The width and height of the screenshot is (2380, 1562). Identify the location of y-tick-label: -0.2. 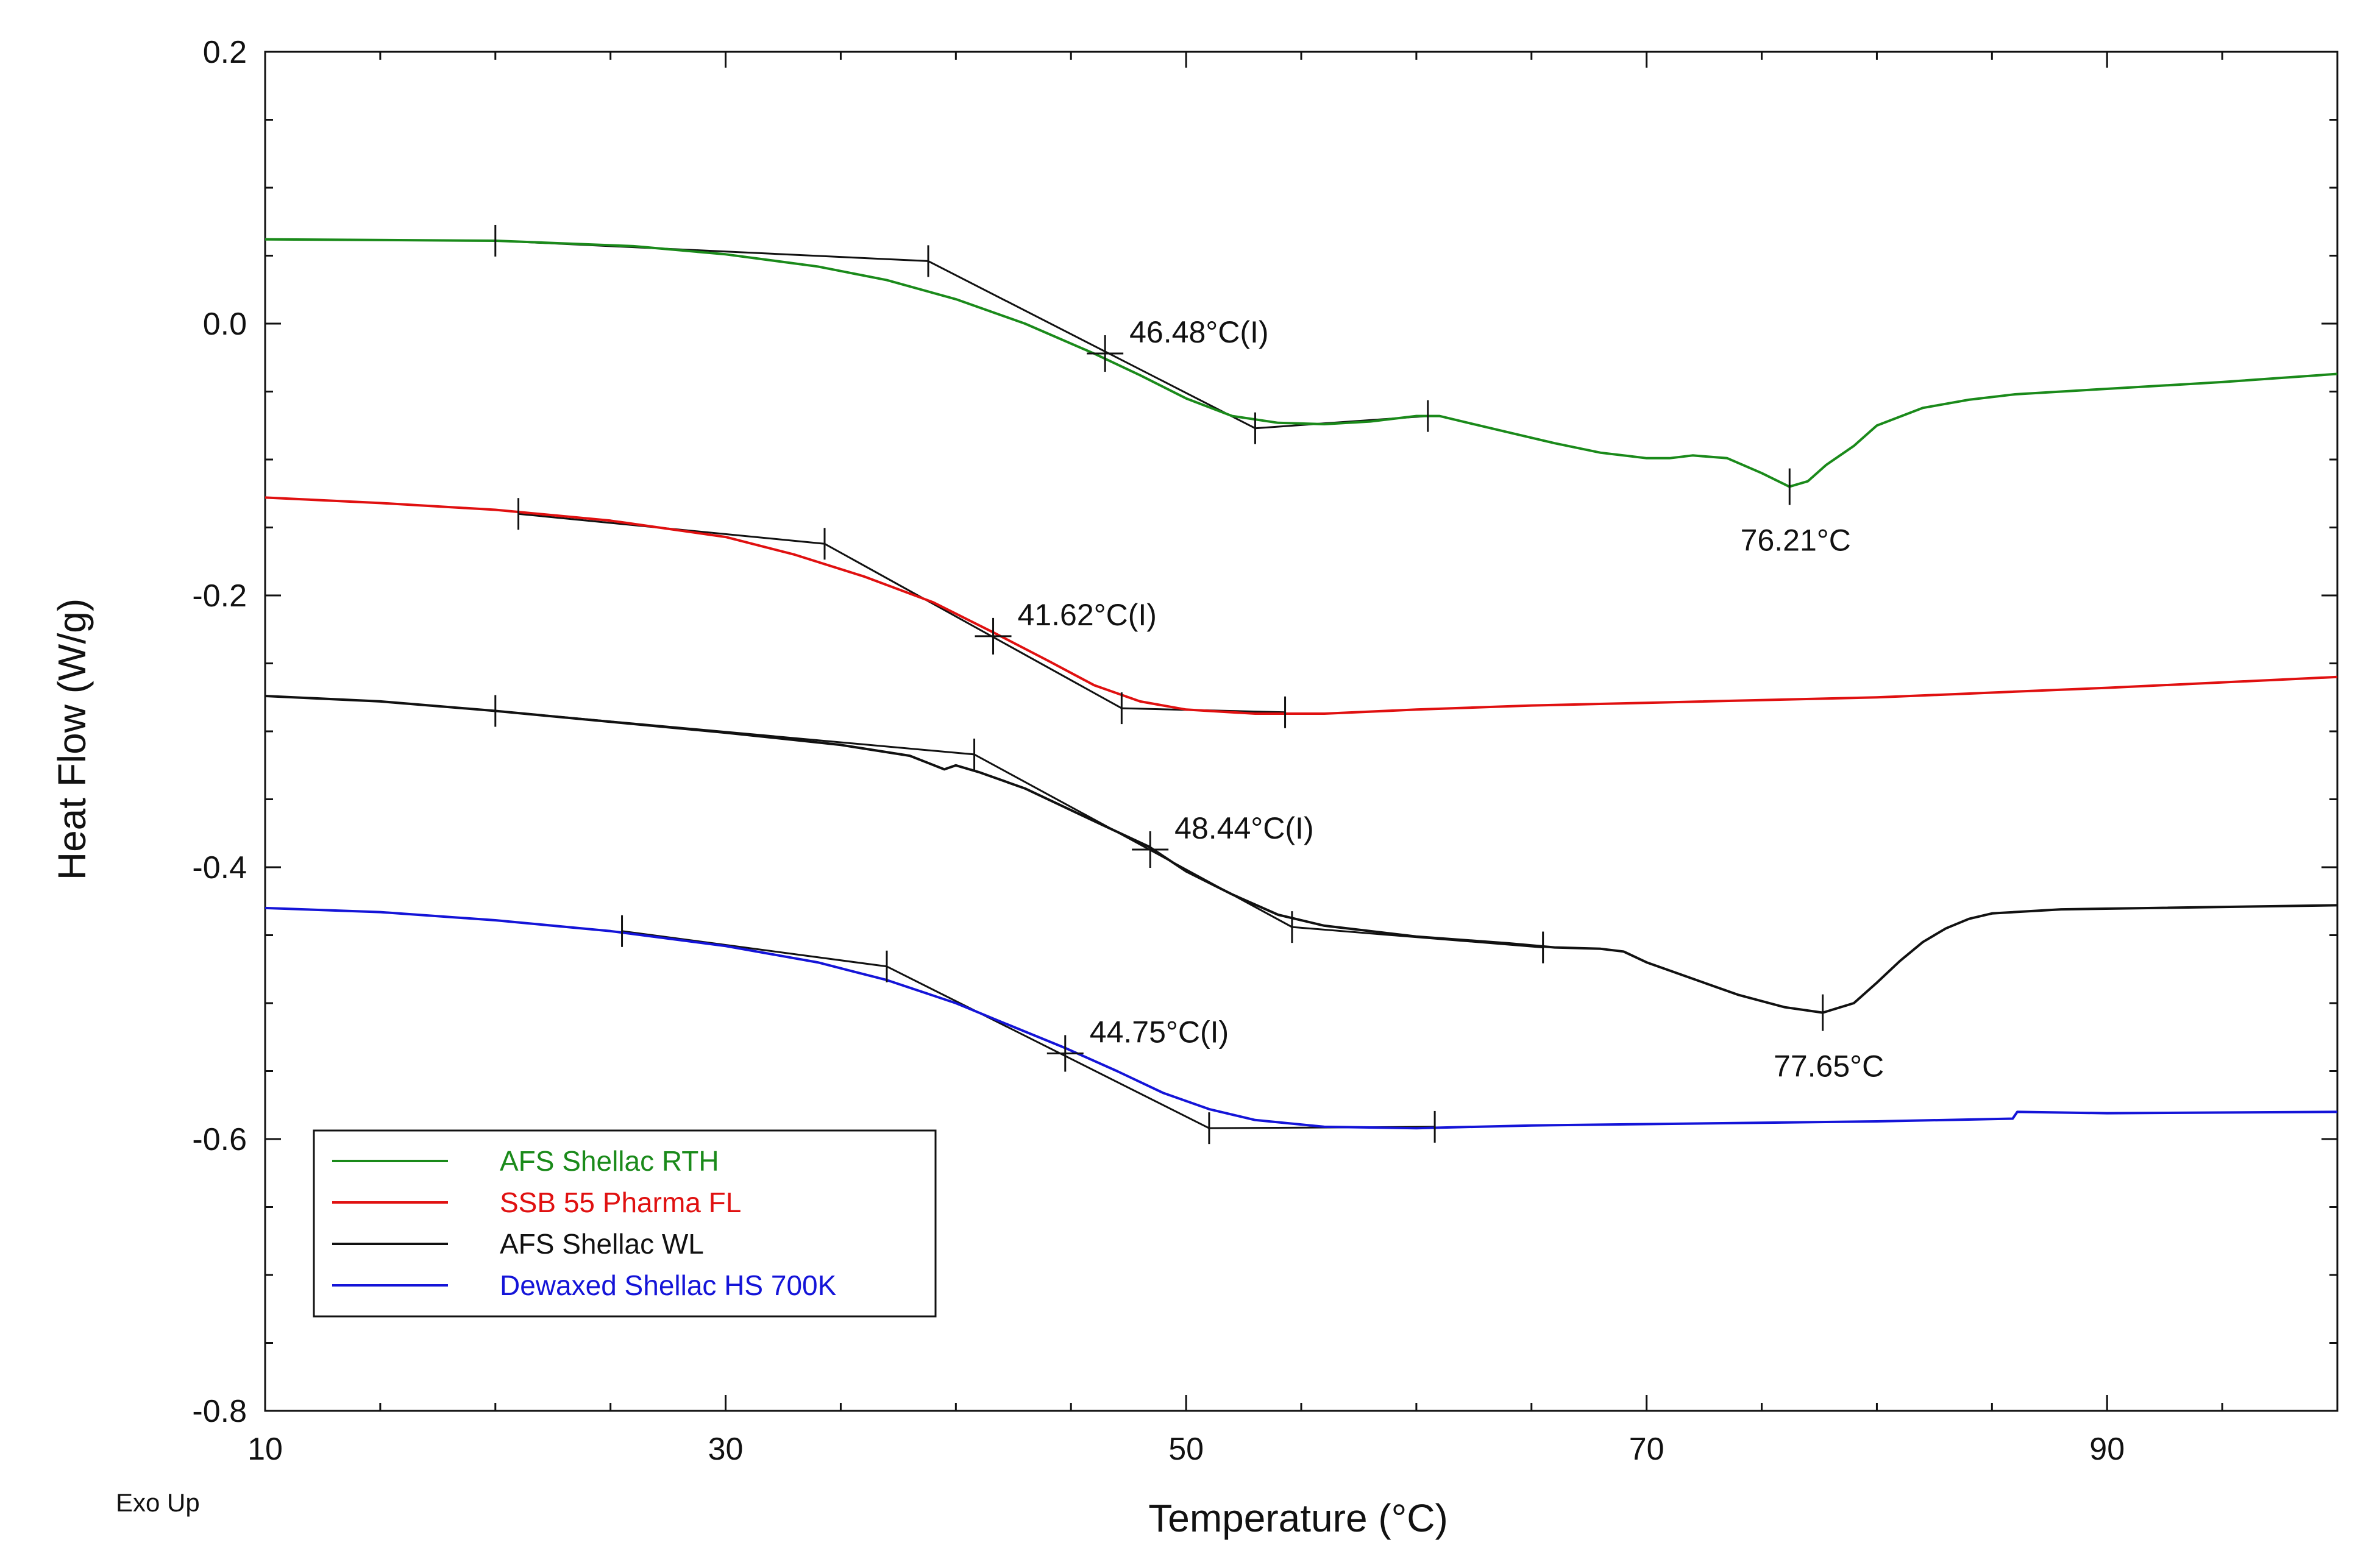
(219, 596).